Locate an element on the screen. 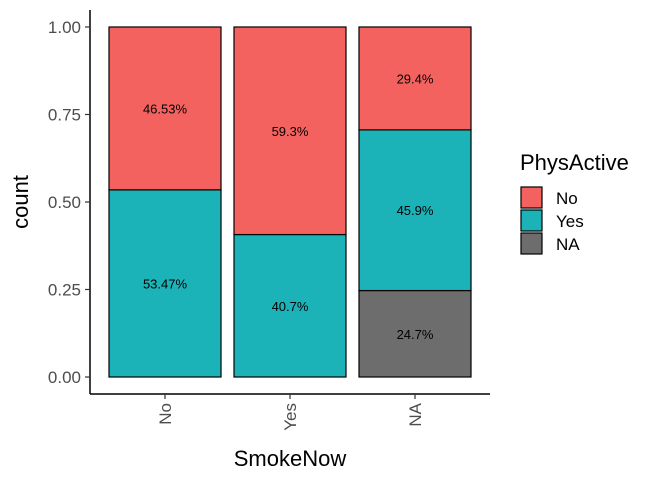 The image size is (672, 485). x-tick-label: No is located at coordinates (165, 414).